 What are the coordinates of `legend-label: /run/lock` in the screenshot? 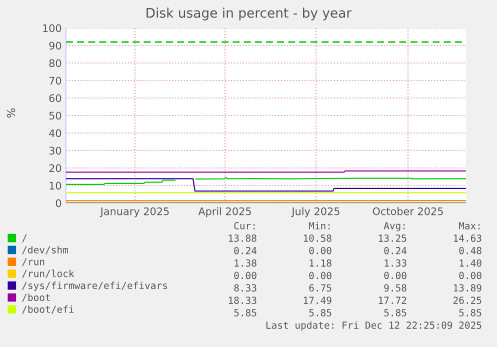 It's located at (48, 274).